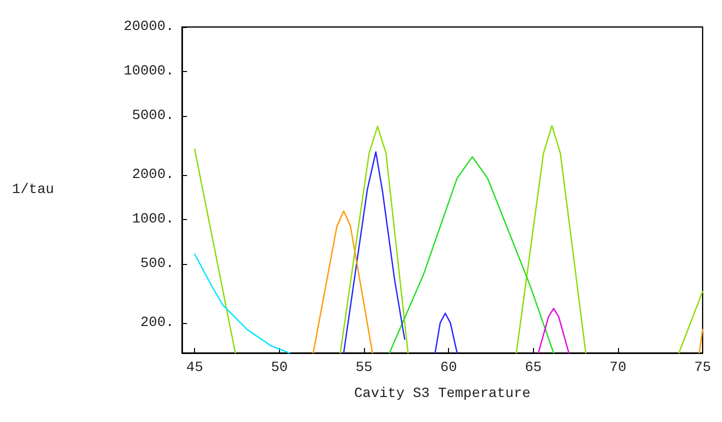 This screenshot has height=422, width=722. Describe the element at coordinates (364, 368) in the screenshot. I see `x-tick-label: 55` at that location.